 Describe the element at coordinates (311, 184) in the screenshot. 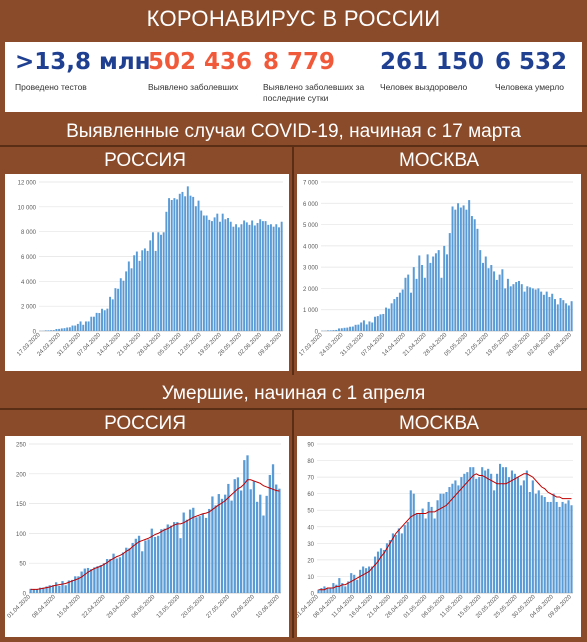

I see `y-tick-label: 7 000` at that location.